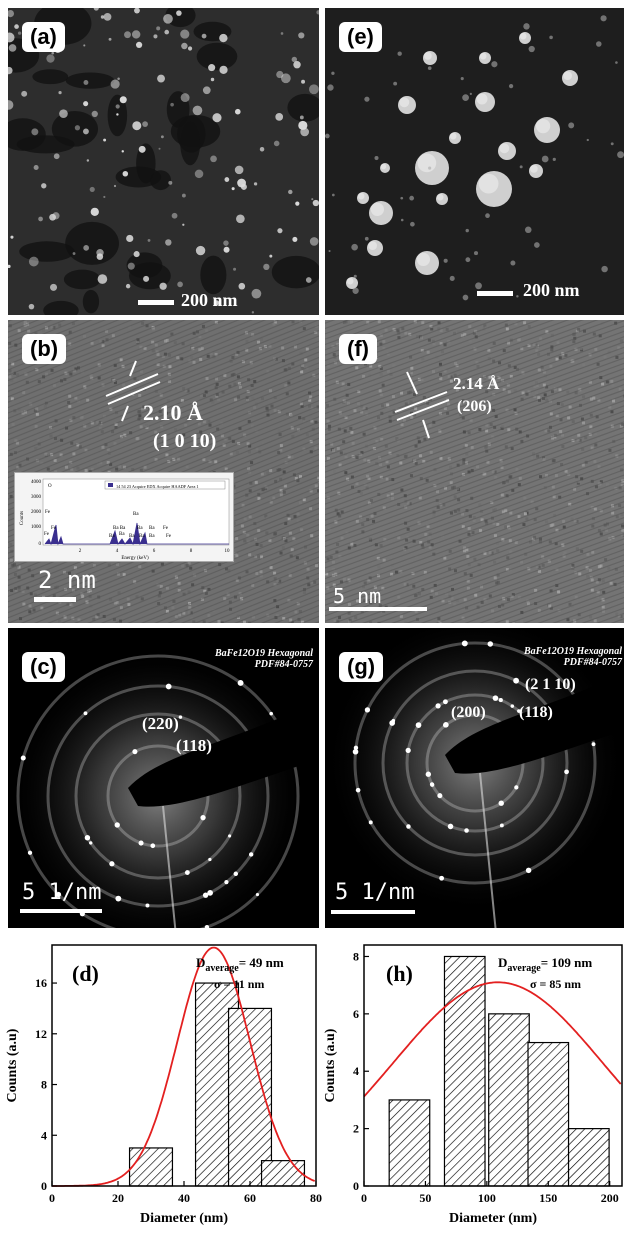 The image size is (624, 1238). What do you see at coordinates (555, 984) in the screenshot?
I see `sigma-label: σ = 85 nm` at bounding box center [555, 984].